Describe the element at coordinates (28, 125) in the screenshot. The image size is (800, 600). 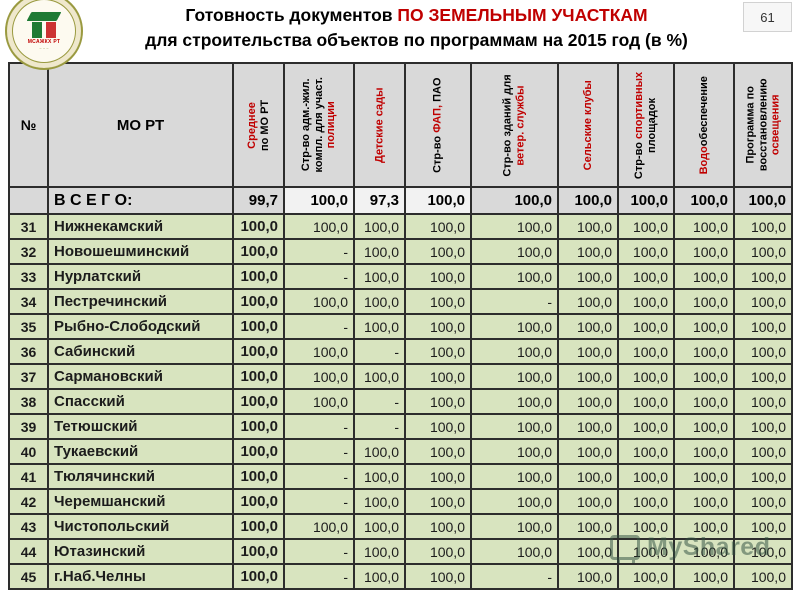
I see `header-line: №` at that location.